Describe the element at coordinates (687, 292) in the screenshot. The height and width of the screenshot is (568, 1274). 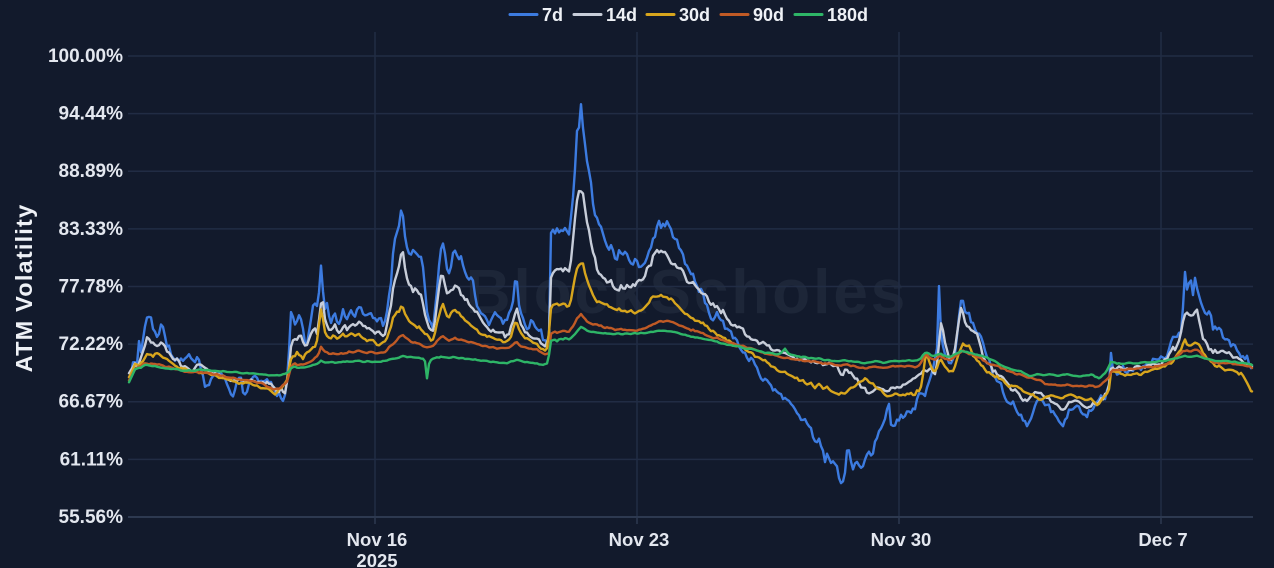
I see `svg-text: BlockScholes` at that location.